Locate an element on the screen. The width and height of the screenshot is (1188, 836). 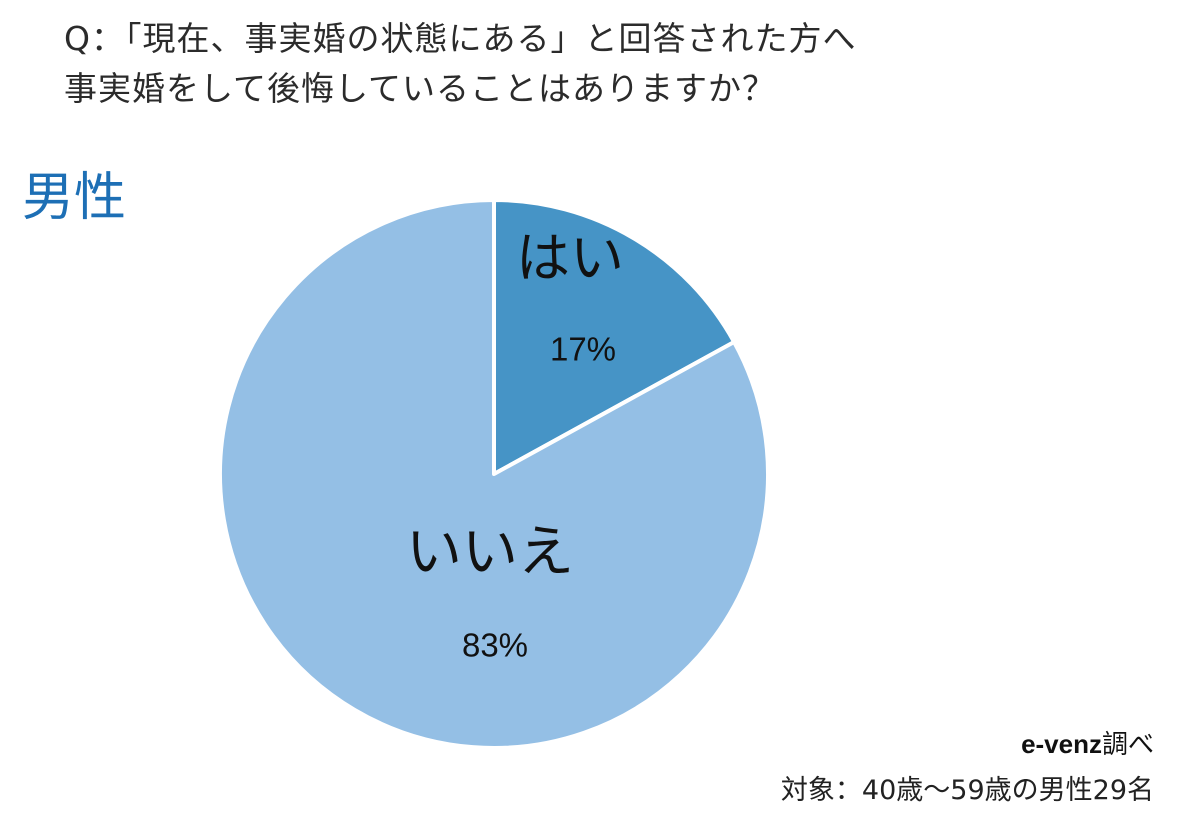
source-credit: e-venz調べ is located at coordinates (1087, 742).